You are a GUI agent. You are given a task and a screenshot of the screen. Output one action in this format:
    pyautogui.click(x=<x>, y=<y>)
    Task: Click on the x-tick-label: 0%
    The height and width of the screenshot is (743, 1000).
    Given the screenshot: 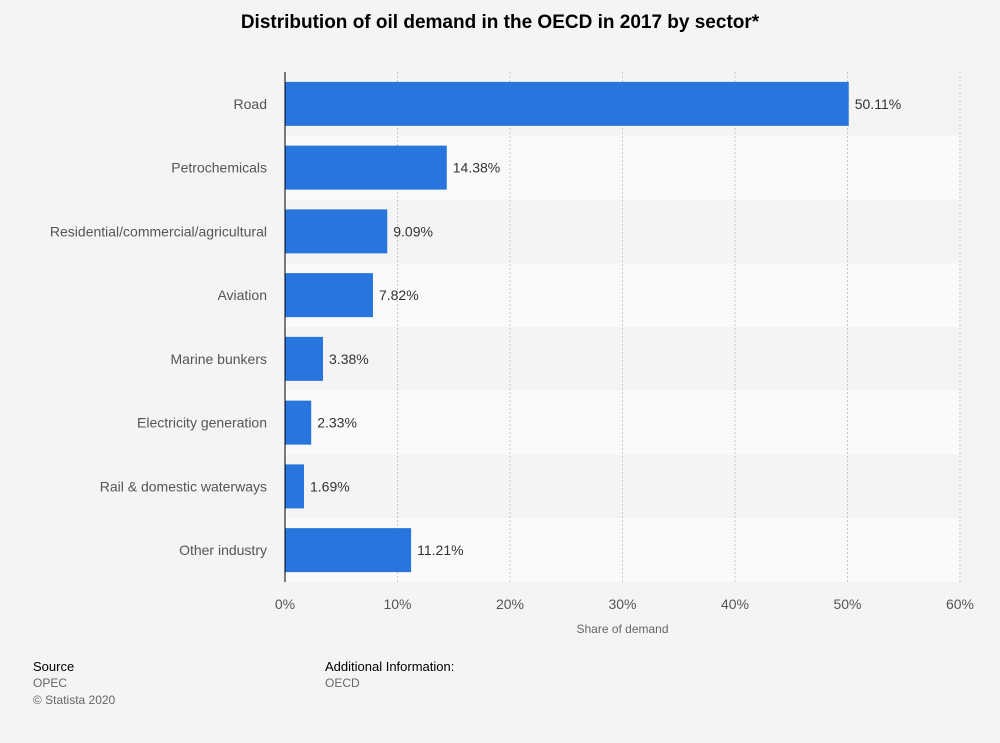 What is the action you would take?
    pyautogui.click(x=285, y=604)
    